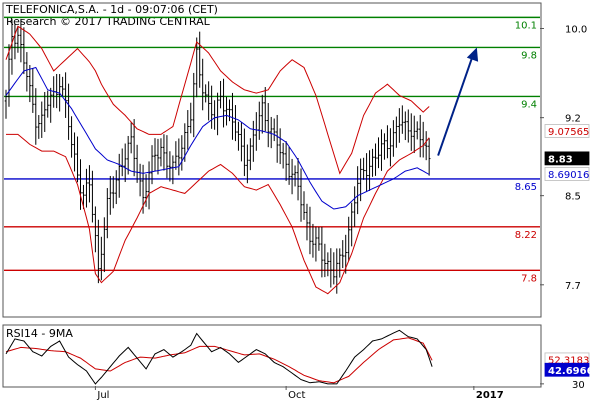  Describe the element at coordinates (560, 159) in the screenshot. I see `price-tag-label-1: 8.83` at that location.